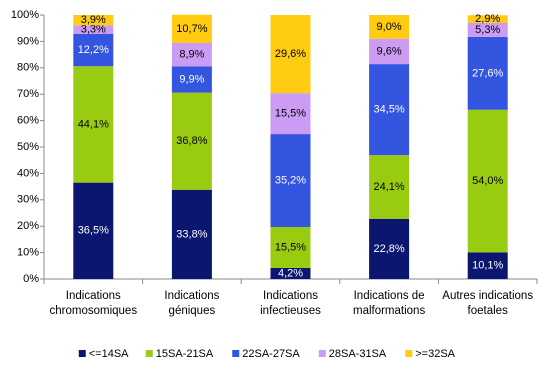 The image size is (551, 376). I want to click on legend-label: 28SA-31SA, so click(358, 354).